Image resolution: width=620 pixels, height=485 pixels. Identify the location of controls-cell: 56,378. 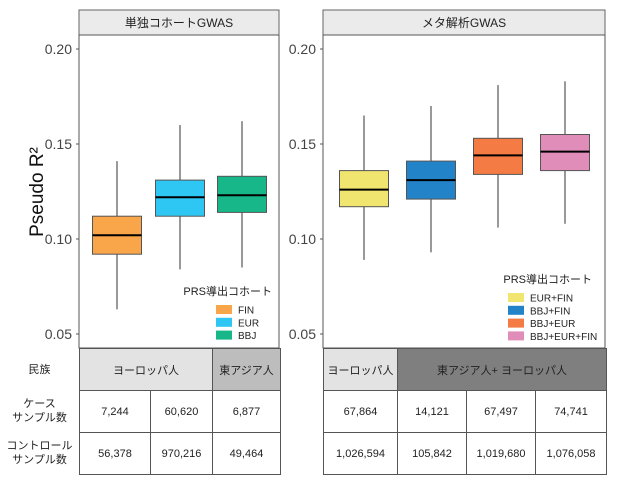
(115, 453).